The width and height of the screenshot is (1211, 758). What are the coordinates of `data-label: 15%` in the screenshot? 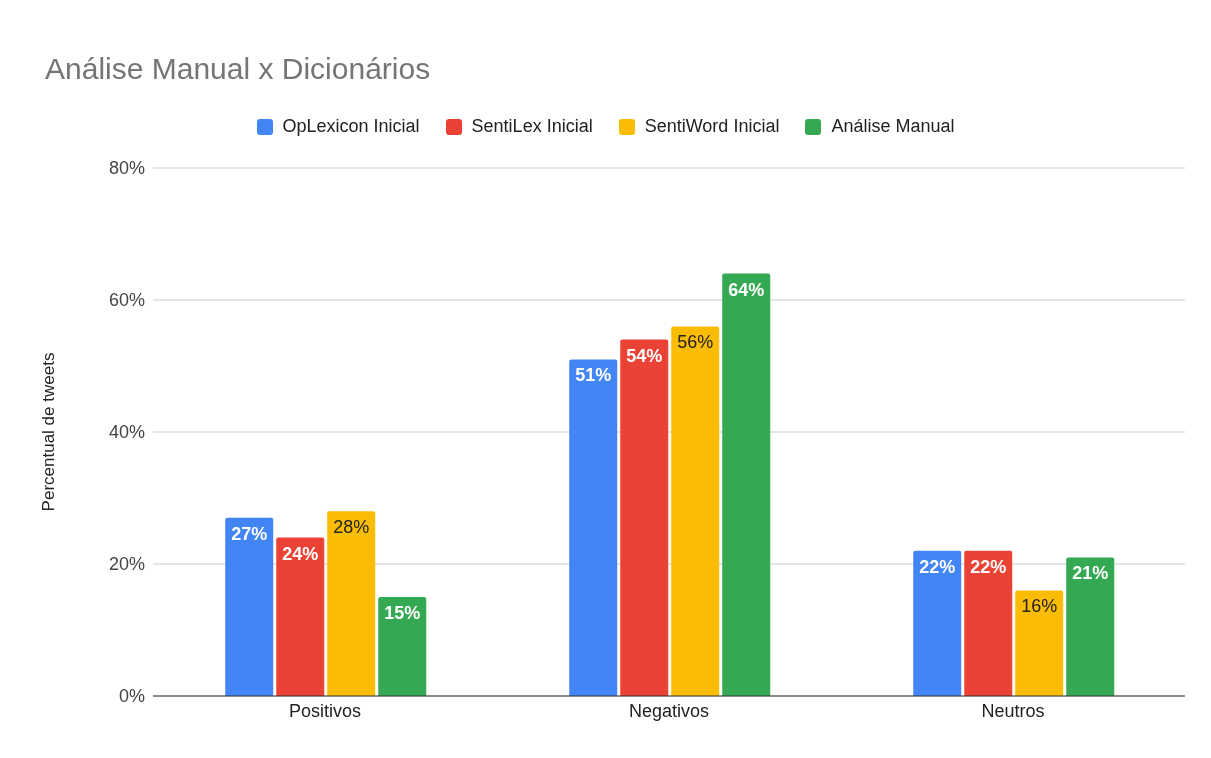 It's located at (402, 613).